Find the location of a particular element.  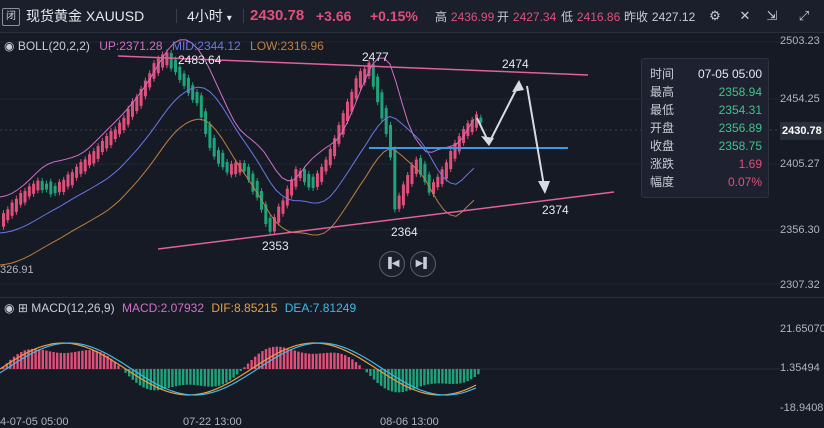

price-axis-label: 2307.32 is located at coordinates (802, 285).